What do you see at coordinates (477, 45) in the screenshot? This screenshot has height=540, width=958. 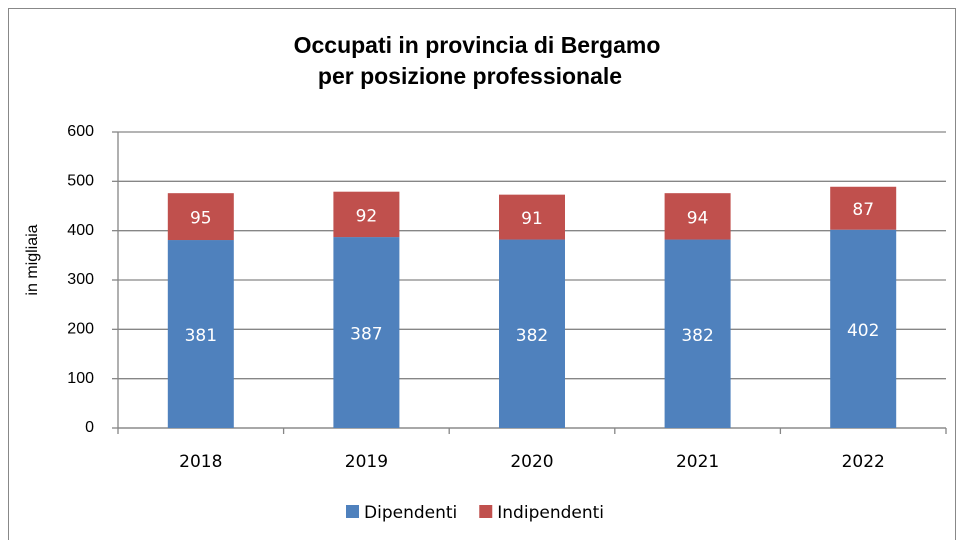 I see `chart-title: Occupati in provincia di Bergamo` at bounding box center [477, 45].